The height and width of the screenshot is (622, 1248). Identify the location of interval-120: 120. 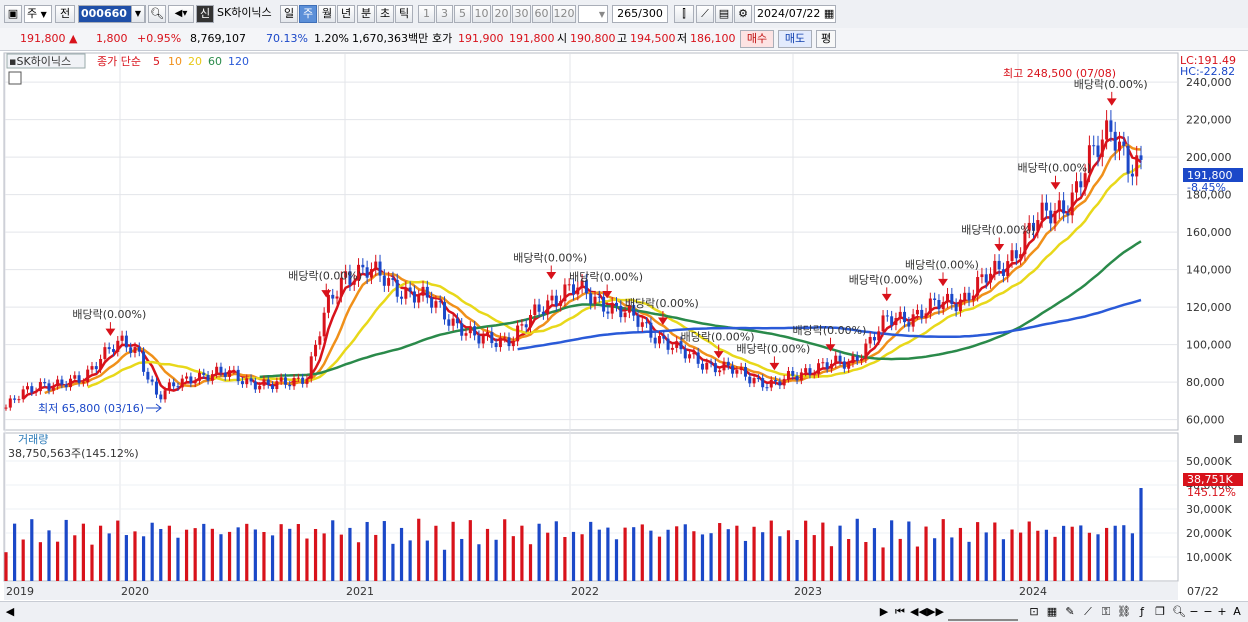
(564, 14).